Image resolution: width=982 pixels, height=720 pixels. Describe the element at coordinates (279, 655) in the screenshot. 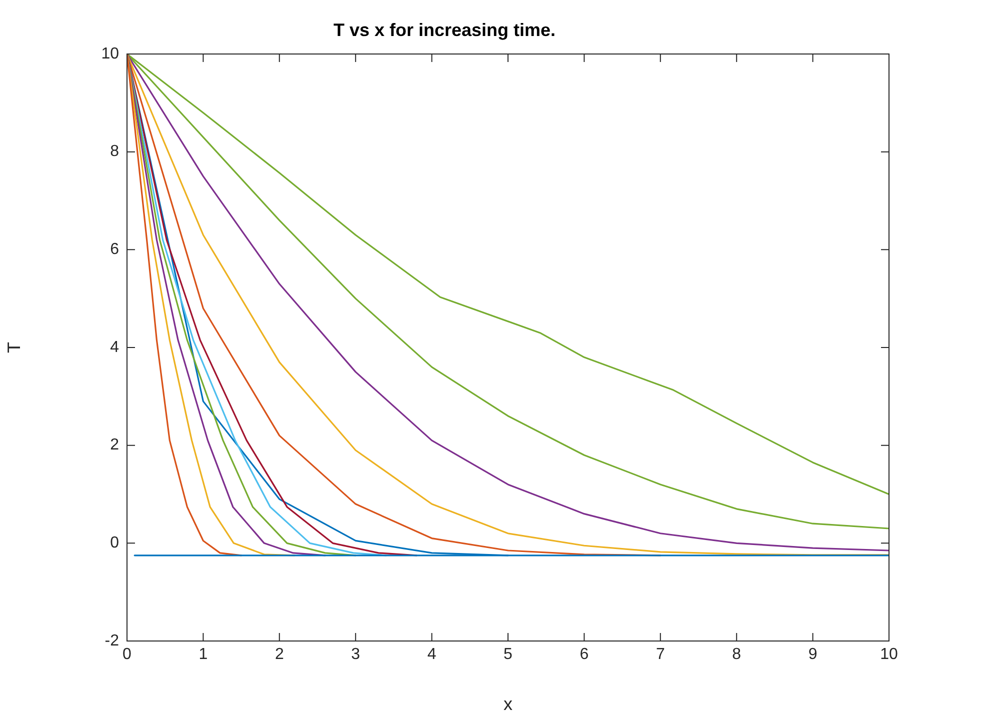

I see `x-tick-label: 2` at that location.